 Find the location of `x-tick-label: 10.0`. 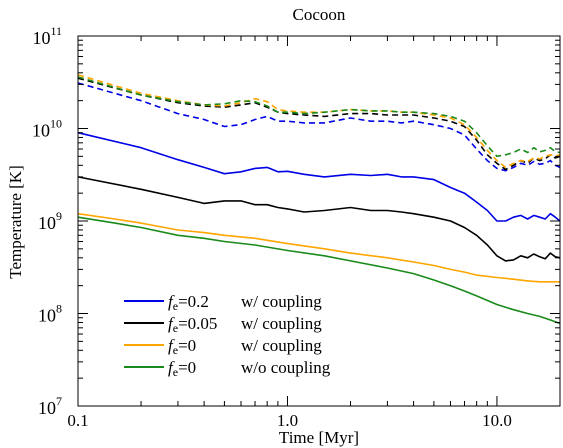

x-tick-label: 10.0 is located at coordinates (497, 420).